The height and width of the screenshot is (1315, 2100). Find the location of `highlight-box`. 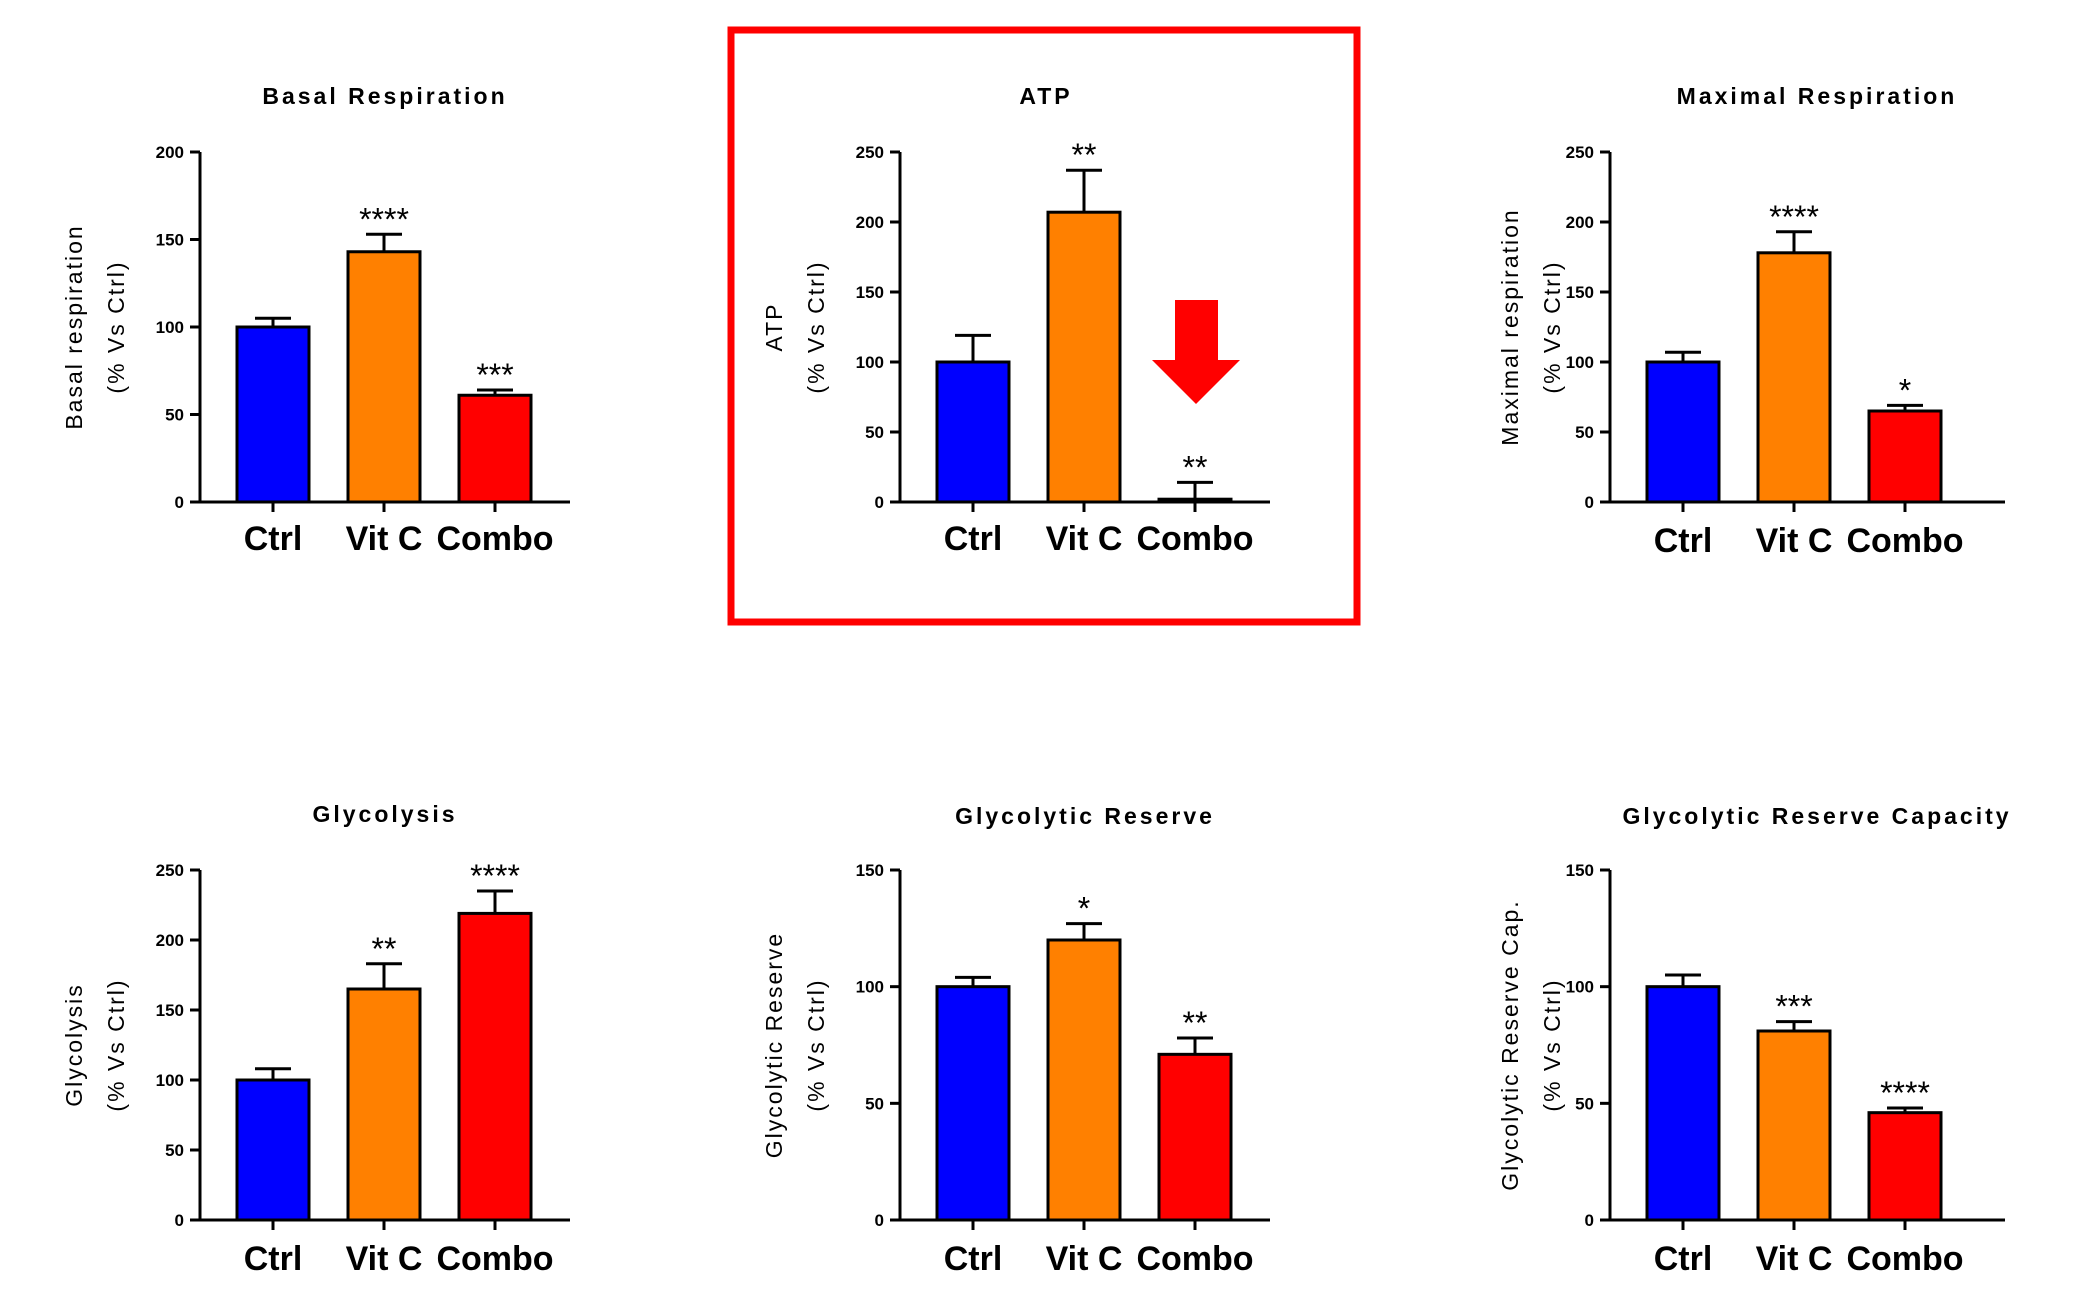

highlight-box is located at coordinates (1044, 326).